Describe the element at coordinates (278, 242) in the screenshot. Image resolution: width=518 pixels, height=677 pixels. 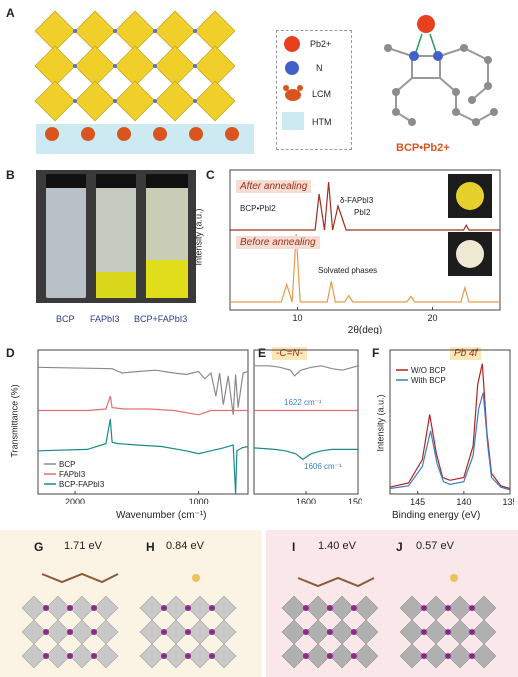
I see `c-annot-before: Before annealing` at that location.